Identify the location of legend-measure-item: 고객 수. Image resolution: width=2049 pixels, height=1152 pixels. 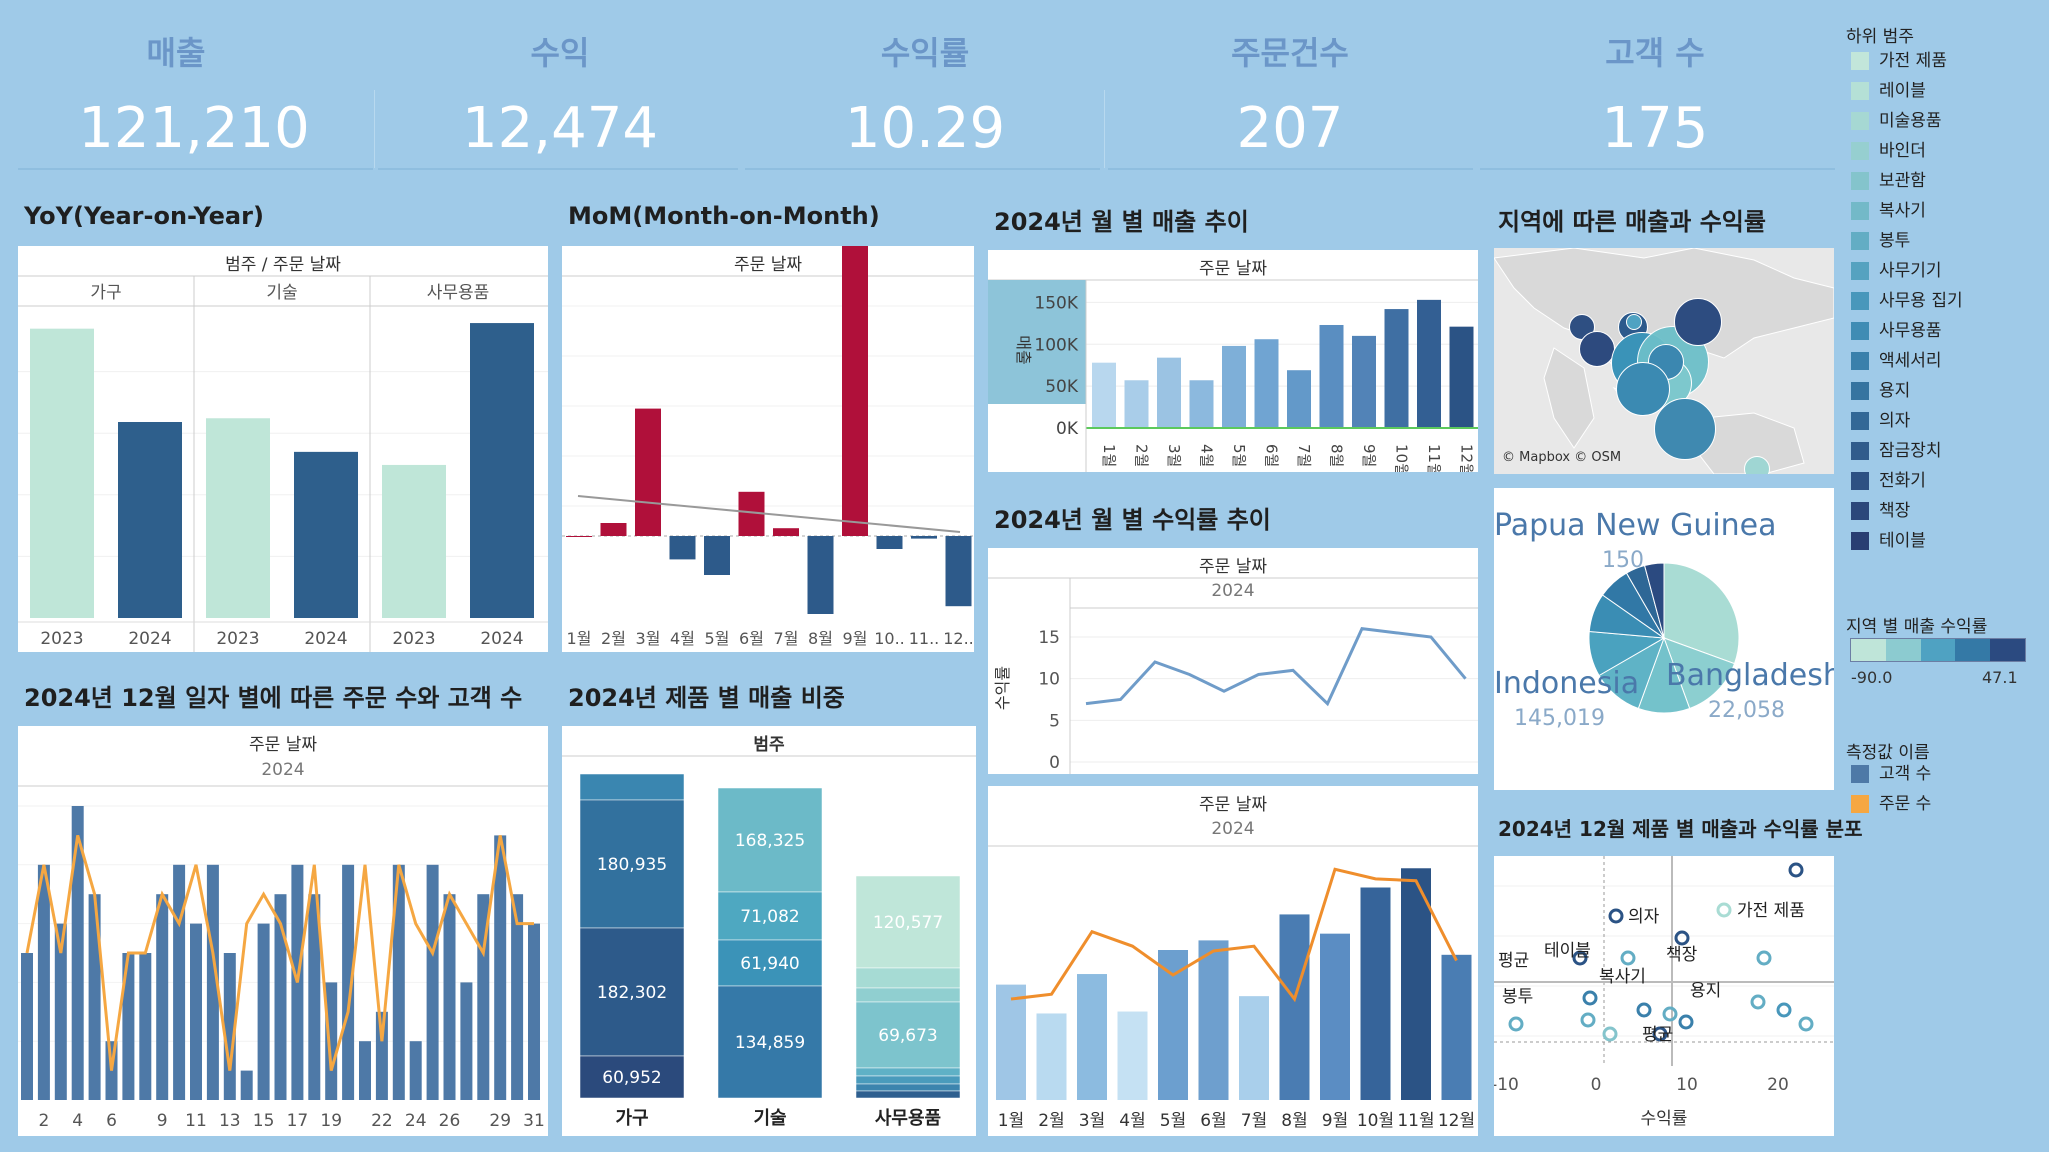
(1891, 774).